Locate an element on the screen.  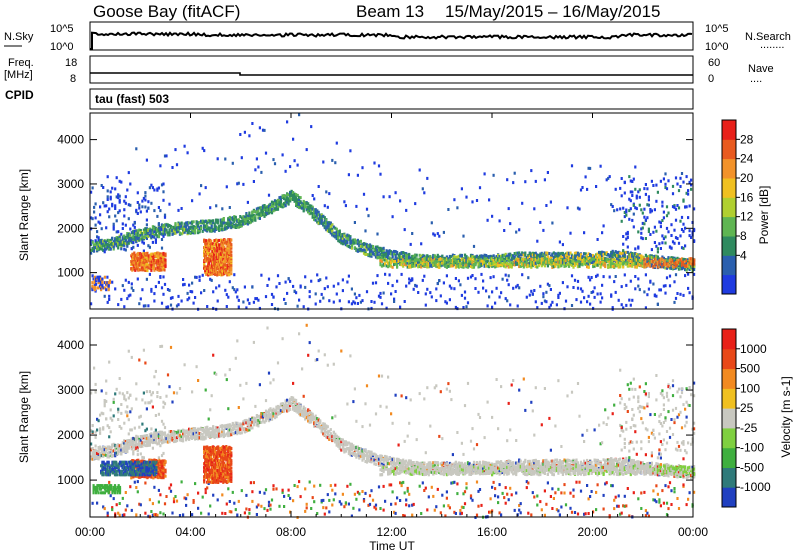
nsearch-tick-bottom: 10^0 is located at coordinates (717, 47).